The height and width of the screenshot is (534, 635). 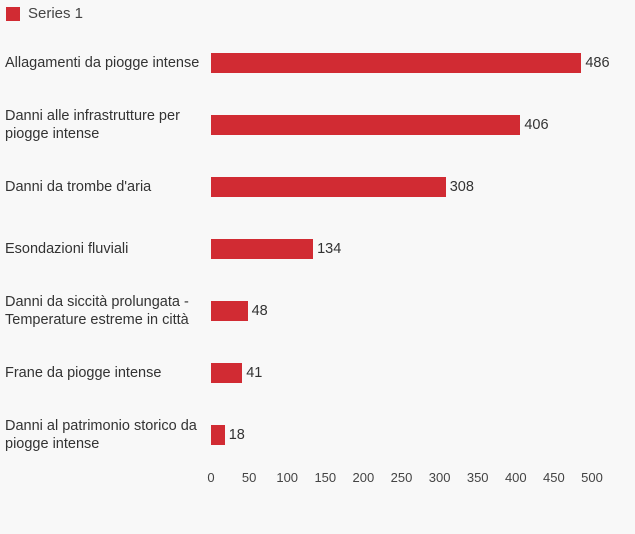 What do you see at coordinates (259, 311) in the screenshot?
I see `data-label: 48` at bounding box center [259, 311].